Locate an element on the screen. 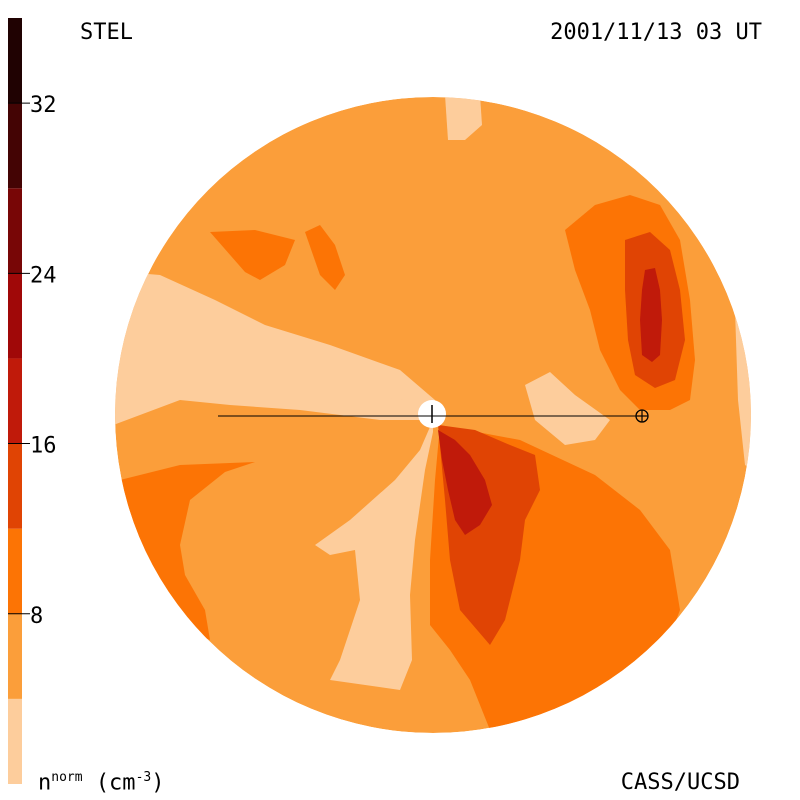 This screenshot has height=800, width=800. colorbar-tick-label-0: 32 is located at coordinates (43, 105).